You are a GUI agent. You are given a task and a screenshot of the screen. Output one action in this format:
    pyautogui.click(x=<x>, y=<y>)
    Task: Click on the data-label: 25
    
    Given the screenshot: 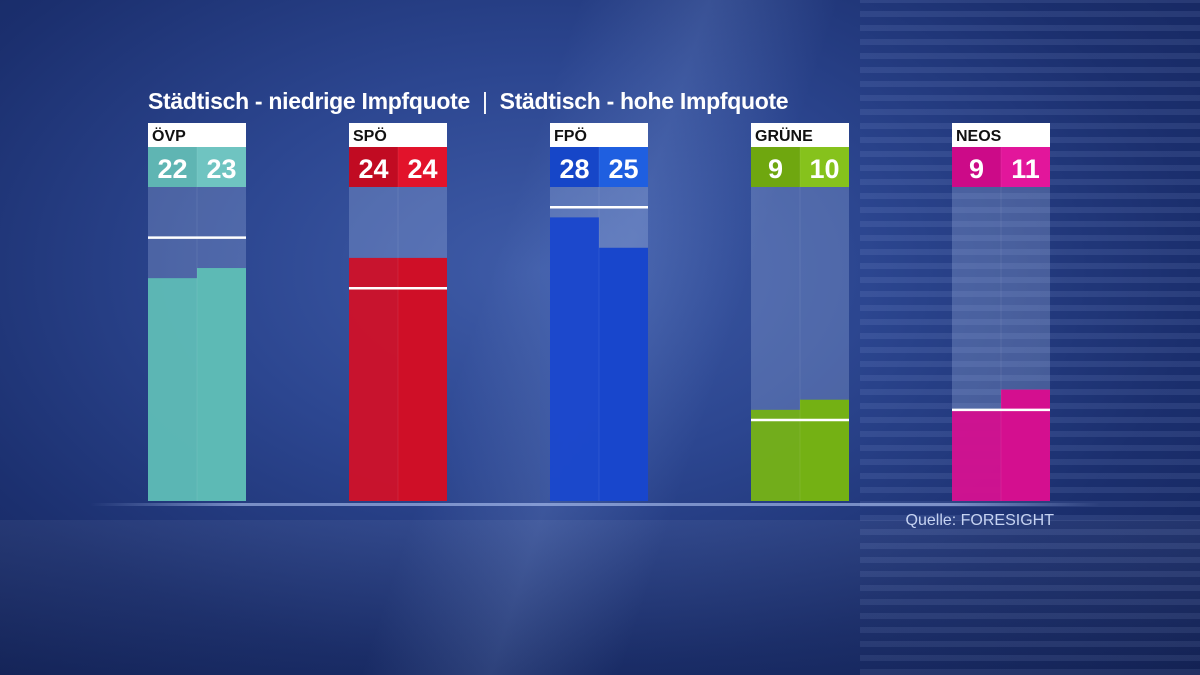 What is the action you would take?
    pyautogui.click(x=623, y=169)
    